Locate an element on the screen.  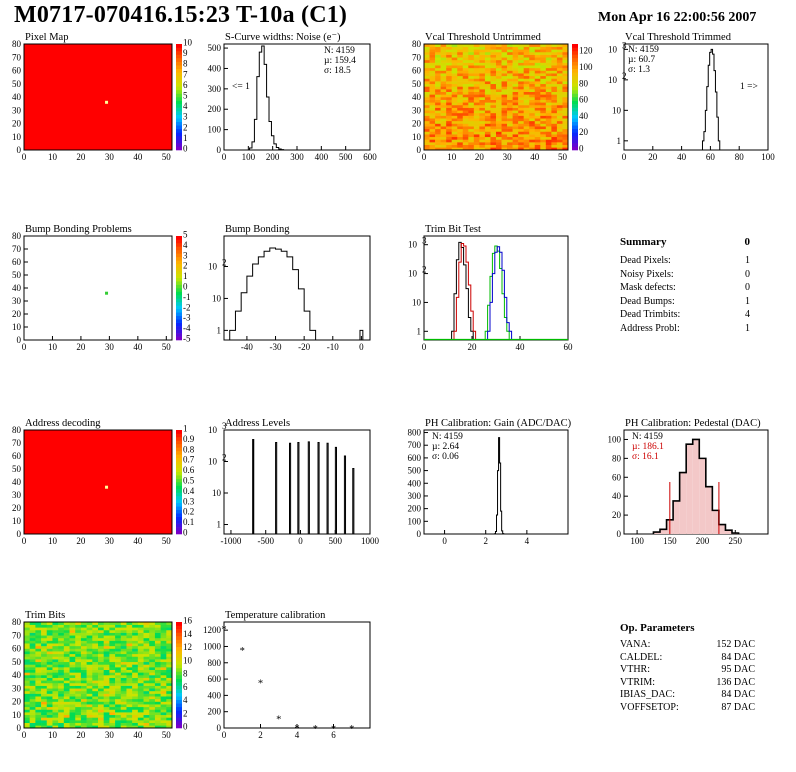
stat-line: N: 4159 is located at coordinates (339, 51).